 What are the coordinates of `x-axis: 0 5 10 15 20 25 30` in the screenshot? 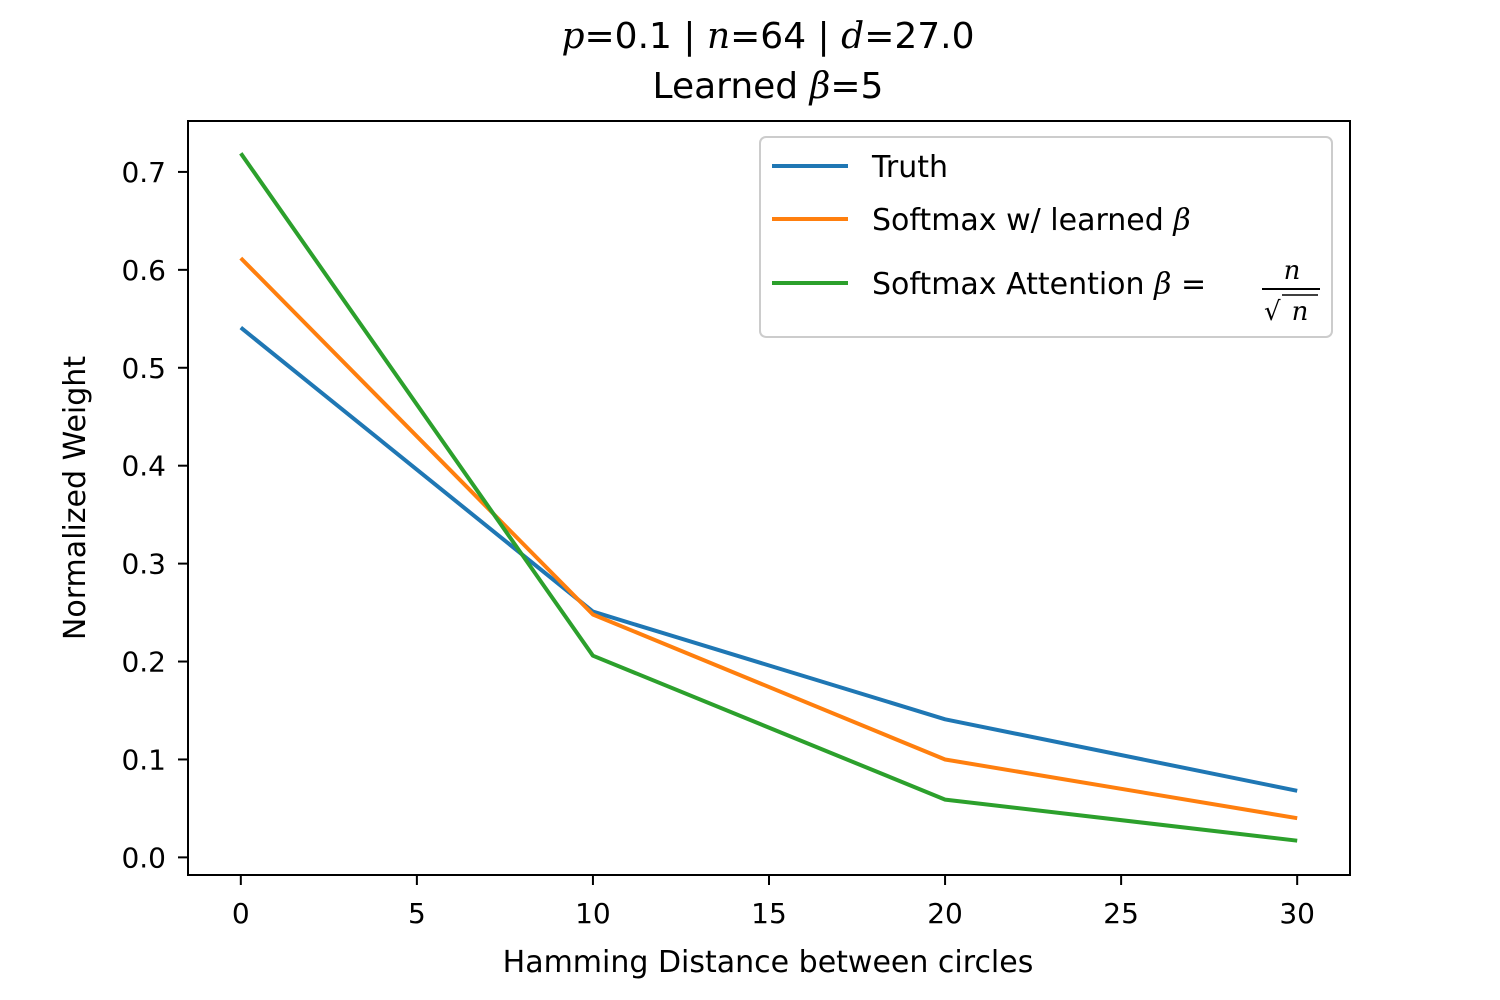 It's located at (773, 902).